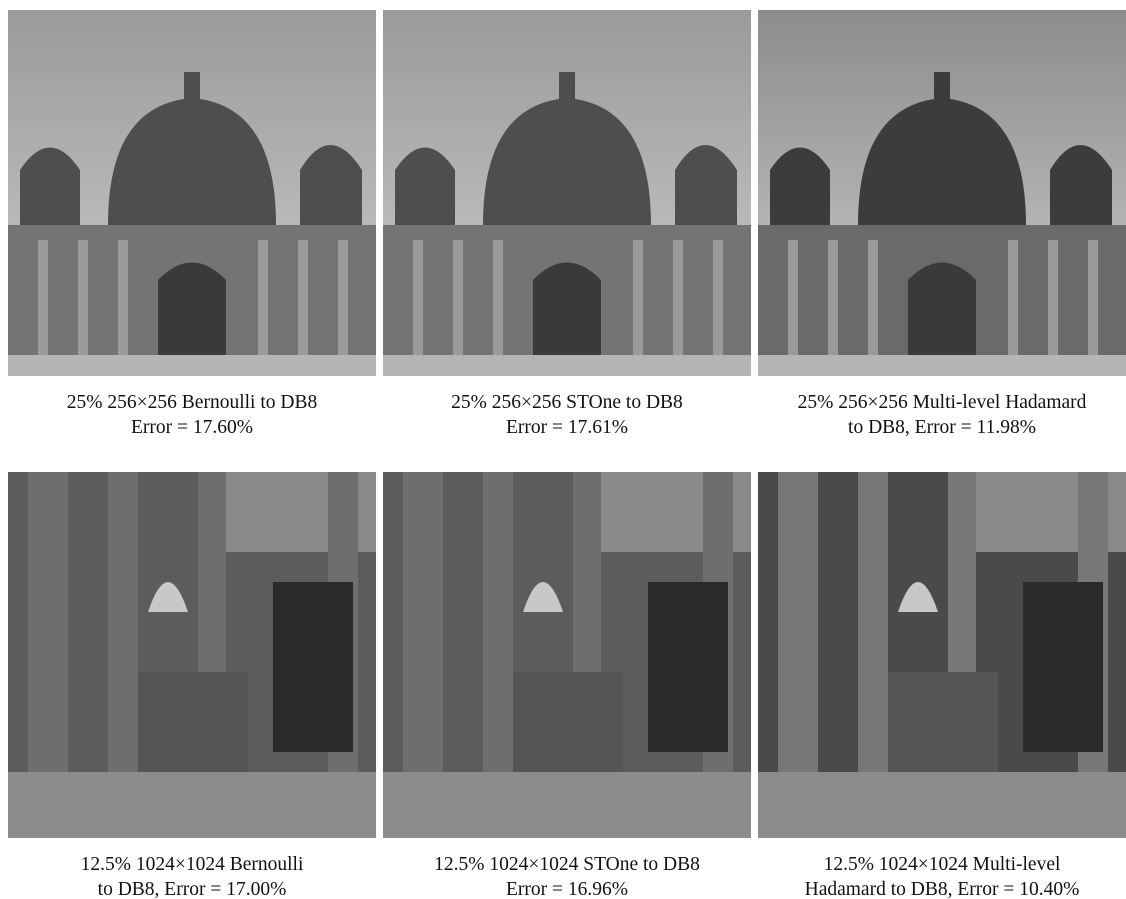 This screenshot has width=1126, height=899. Describe the element at coordinates (192, 864) in the screenshot. I see `caption-line: 12.5% 1024×1024 Bernoulli` at that location.